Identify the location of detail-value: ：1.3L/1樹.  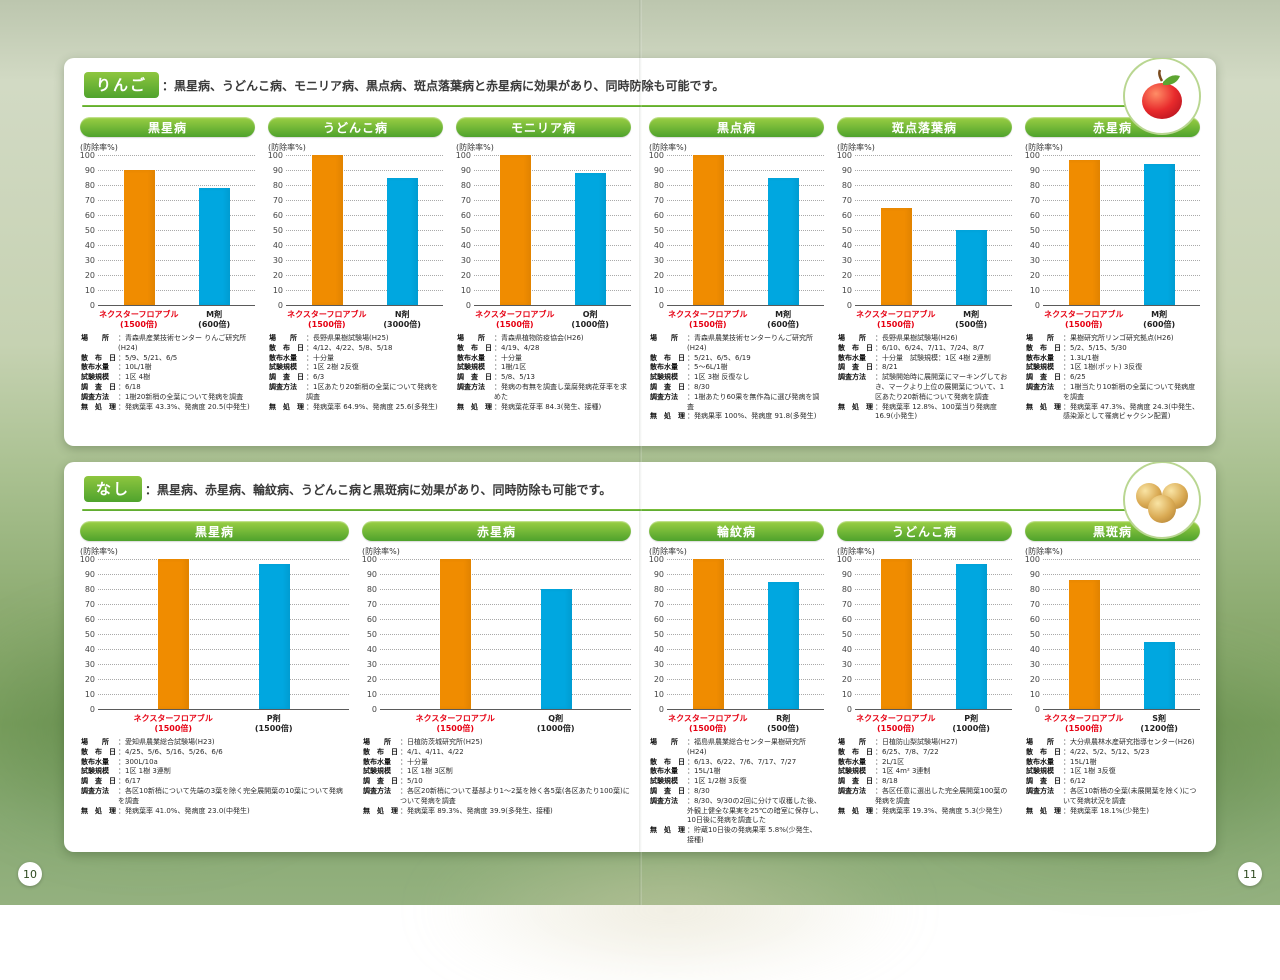
(1081, 357).